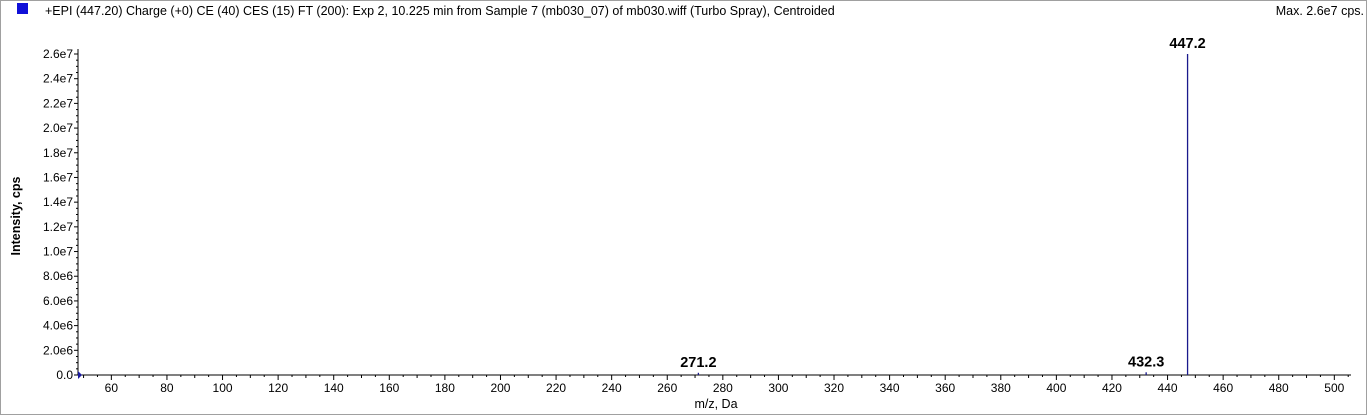 This screenshot has height=415, width=1367. What do you see at coordinates (1279, 388) in the screenshot?
I see `x-tick-label: 480` at bounding box center [1279, 388].